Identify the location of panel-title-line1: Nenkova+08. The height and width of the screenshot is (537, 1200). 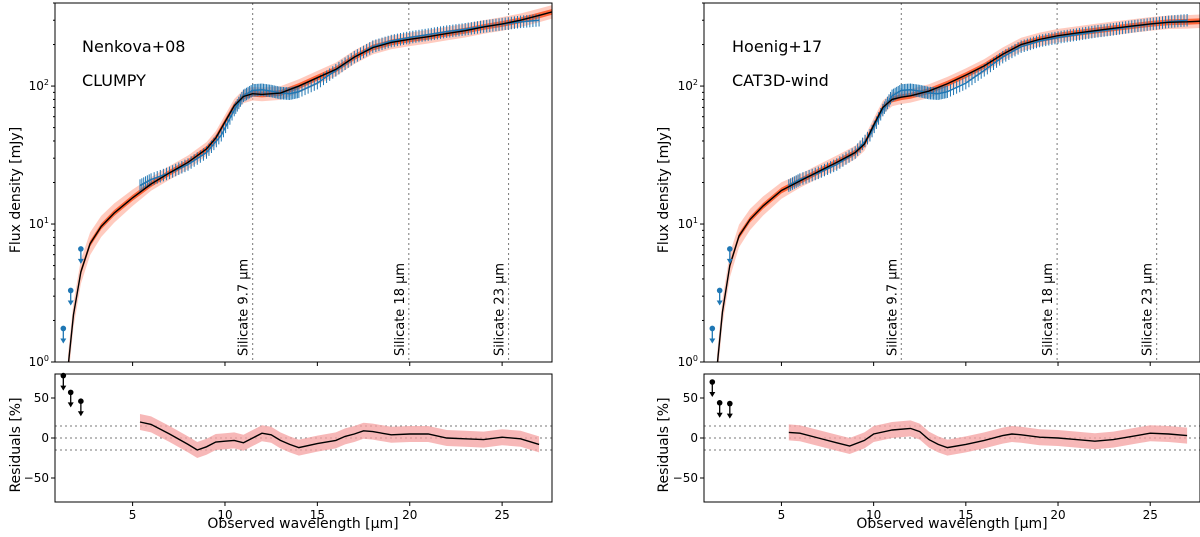
(133, 46).